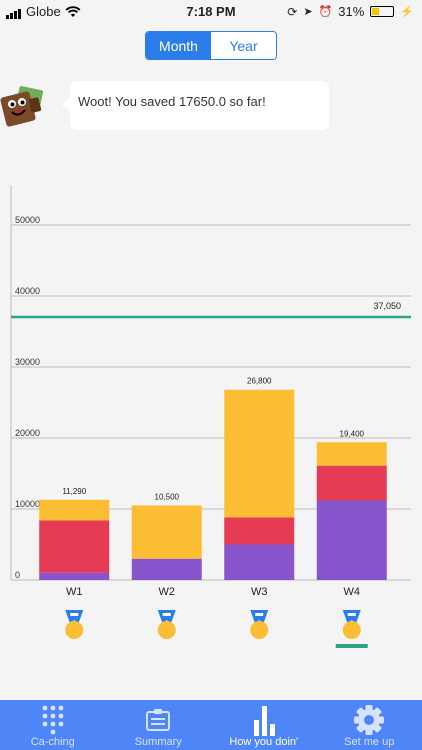 The width and height of the screenshot is (422, 750). What do you see at coordinates (172, 101) in the screenshot?
I see `savings-message: Woot! You saved 17650.0 so far!` at bounding box center [172, 101].